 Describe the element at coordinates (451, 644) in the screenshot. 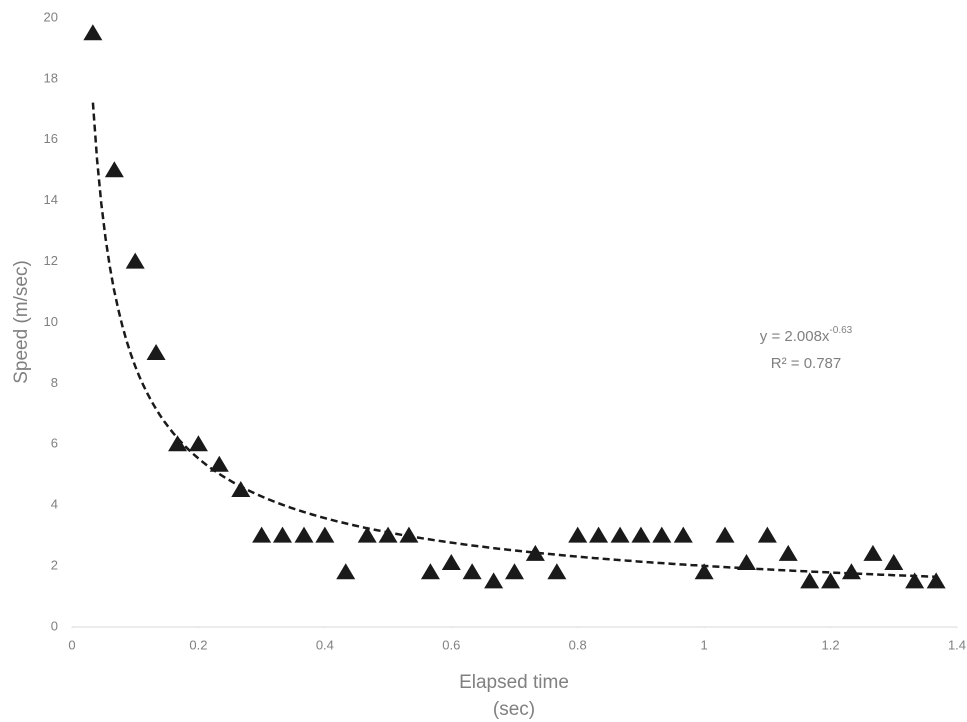

I see `x-tick-label: 0.6` at that location.